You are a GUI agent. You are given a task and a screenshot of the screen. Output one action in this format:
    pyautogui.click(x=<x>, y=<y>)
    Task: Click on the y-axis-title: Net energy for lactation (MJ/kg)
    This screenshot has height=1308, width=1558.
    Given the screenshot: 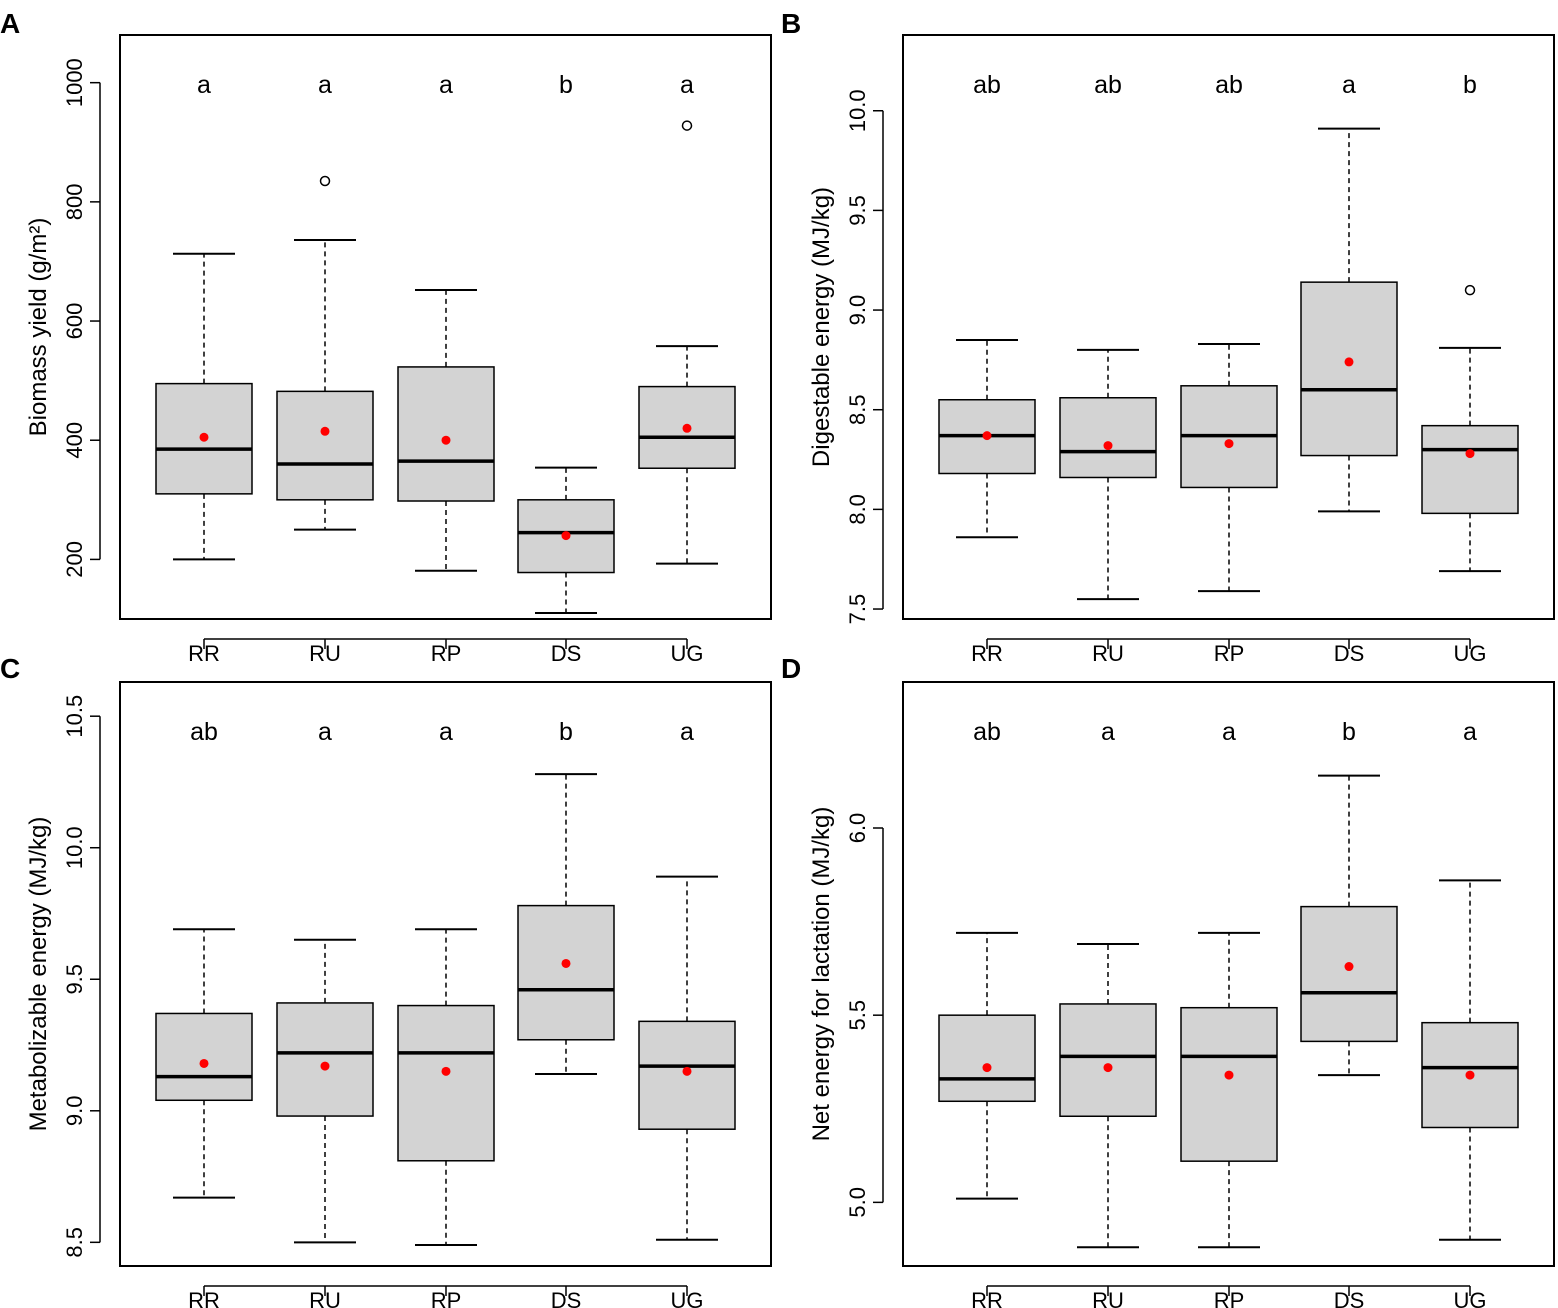 What is the action you would take?
    pyautogui.click(x=821, y=974)
    